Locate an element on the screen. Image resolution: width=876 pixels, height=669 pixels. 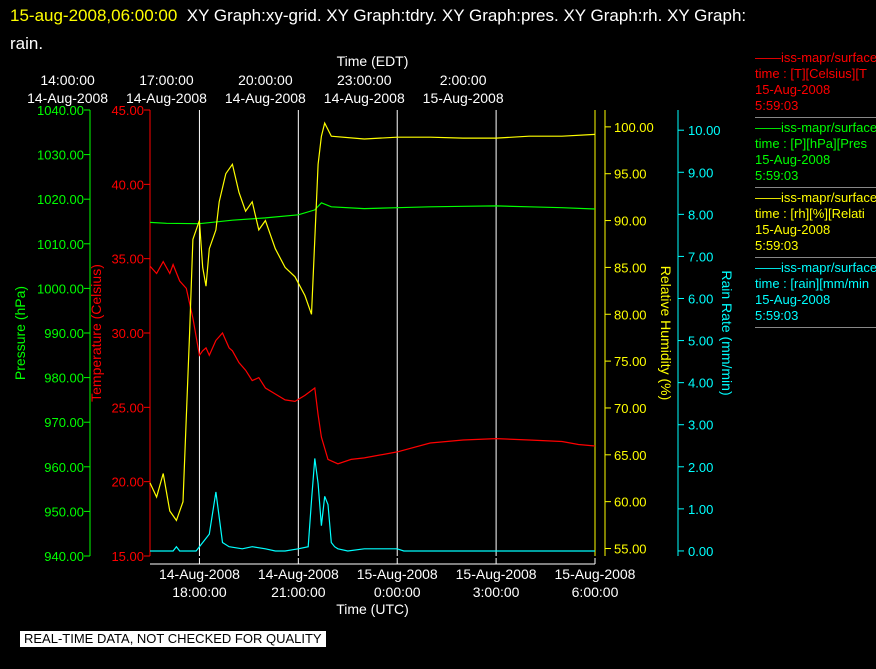
data-quality-note: REAL-TIME DATA, NOT CHECKED FOR QUALITY is located at coordinates (173, 639).